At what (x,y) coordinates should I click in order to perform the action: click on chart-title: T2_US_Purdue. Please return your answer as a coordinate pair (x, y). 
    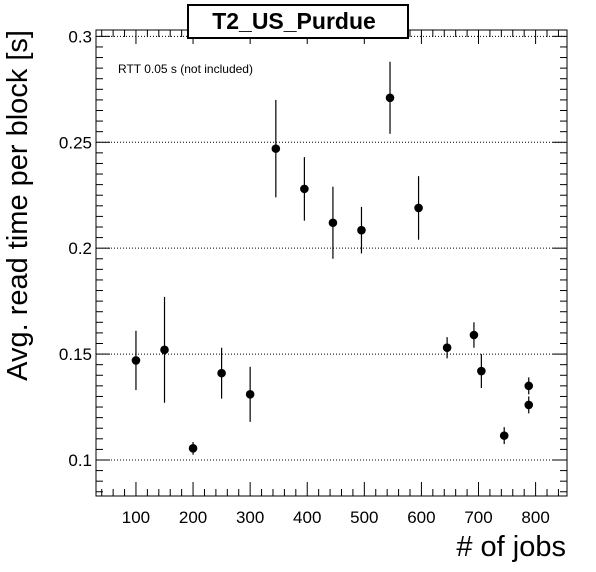
    Looking at the image, I should click on (294, 21).